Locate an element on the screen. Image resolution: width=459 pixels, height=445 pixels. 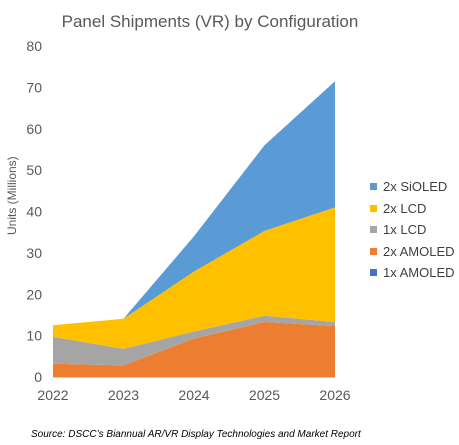
legend-item: 2x SiOLED is located at coordinates (412, 187).